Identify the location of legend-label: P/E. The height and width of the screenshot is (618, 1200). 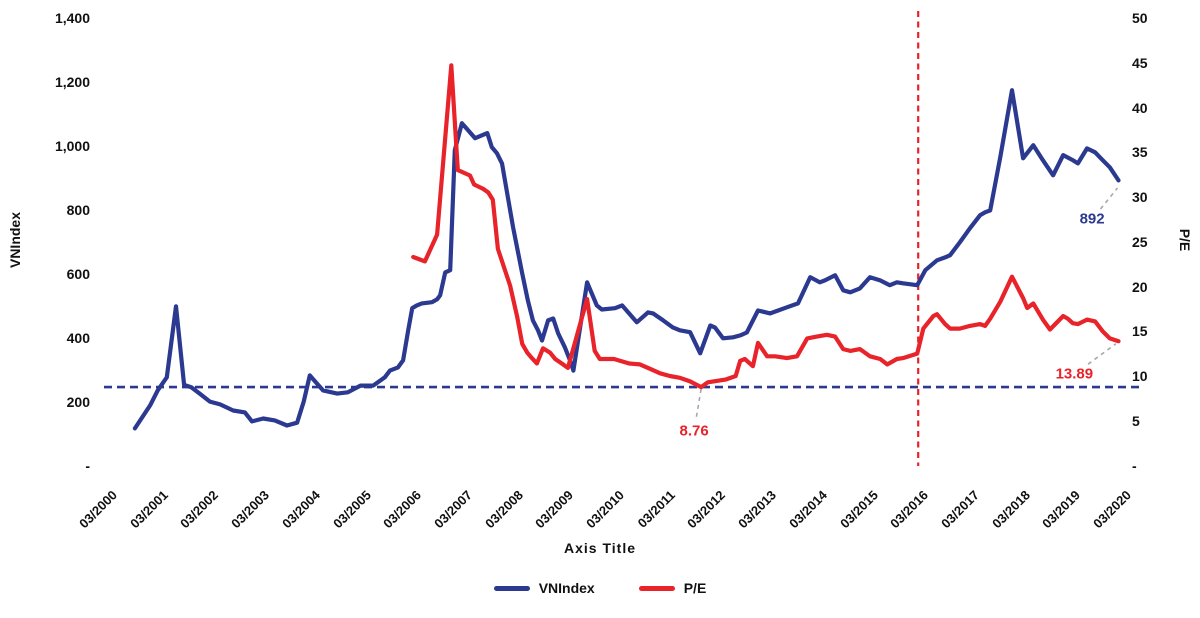
(695, 588).